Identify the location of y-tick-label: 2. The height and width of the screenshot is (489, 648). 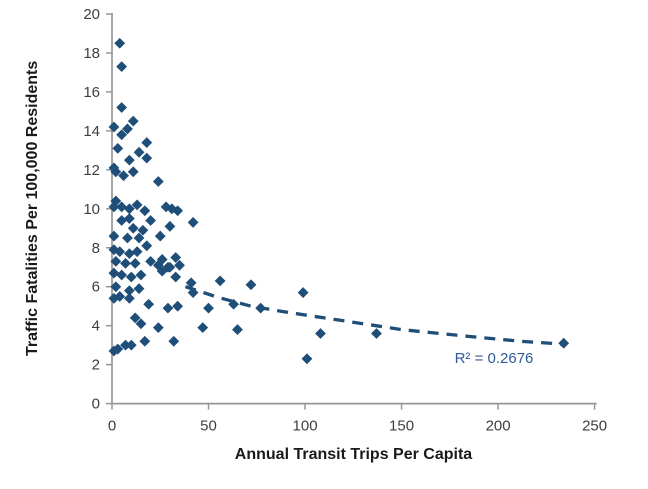
(96, 365).